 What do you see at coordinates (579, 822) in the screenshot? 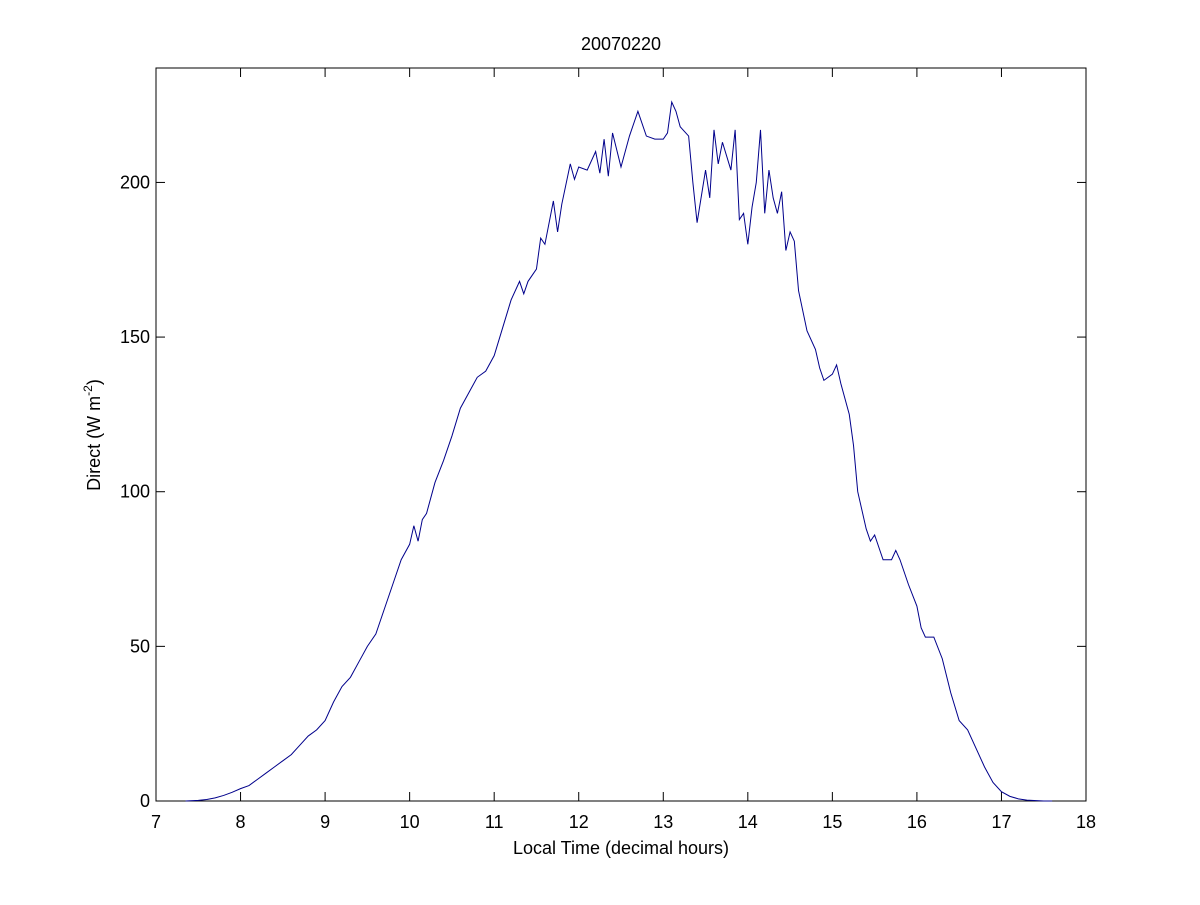
I see `x-tick-label: 12` at bounding box center [579, 822].